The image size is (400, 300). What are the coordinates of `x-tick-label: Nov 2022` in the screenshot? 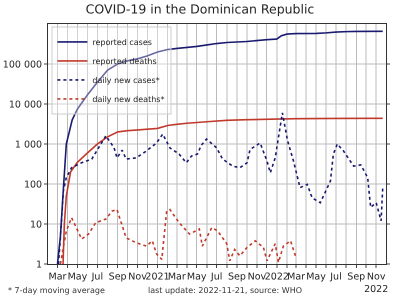 It's located at (376, 283).